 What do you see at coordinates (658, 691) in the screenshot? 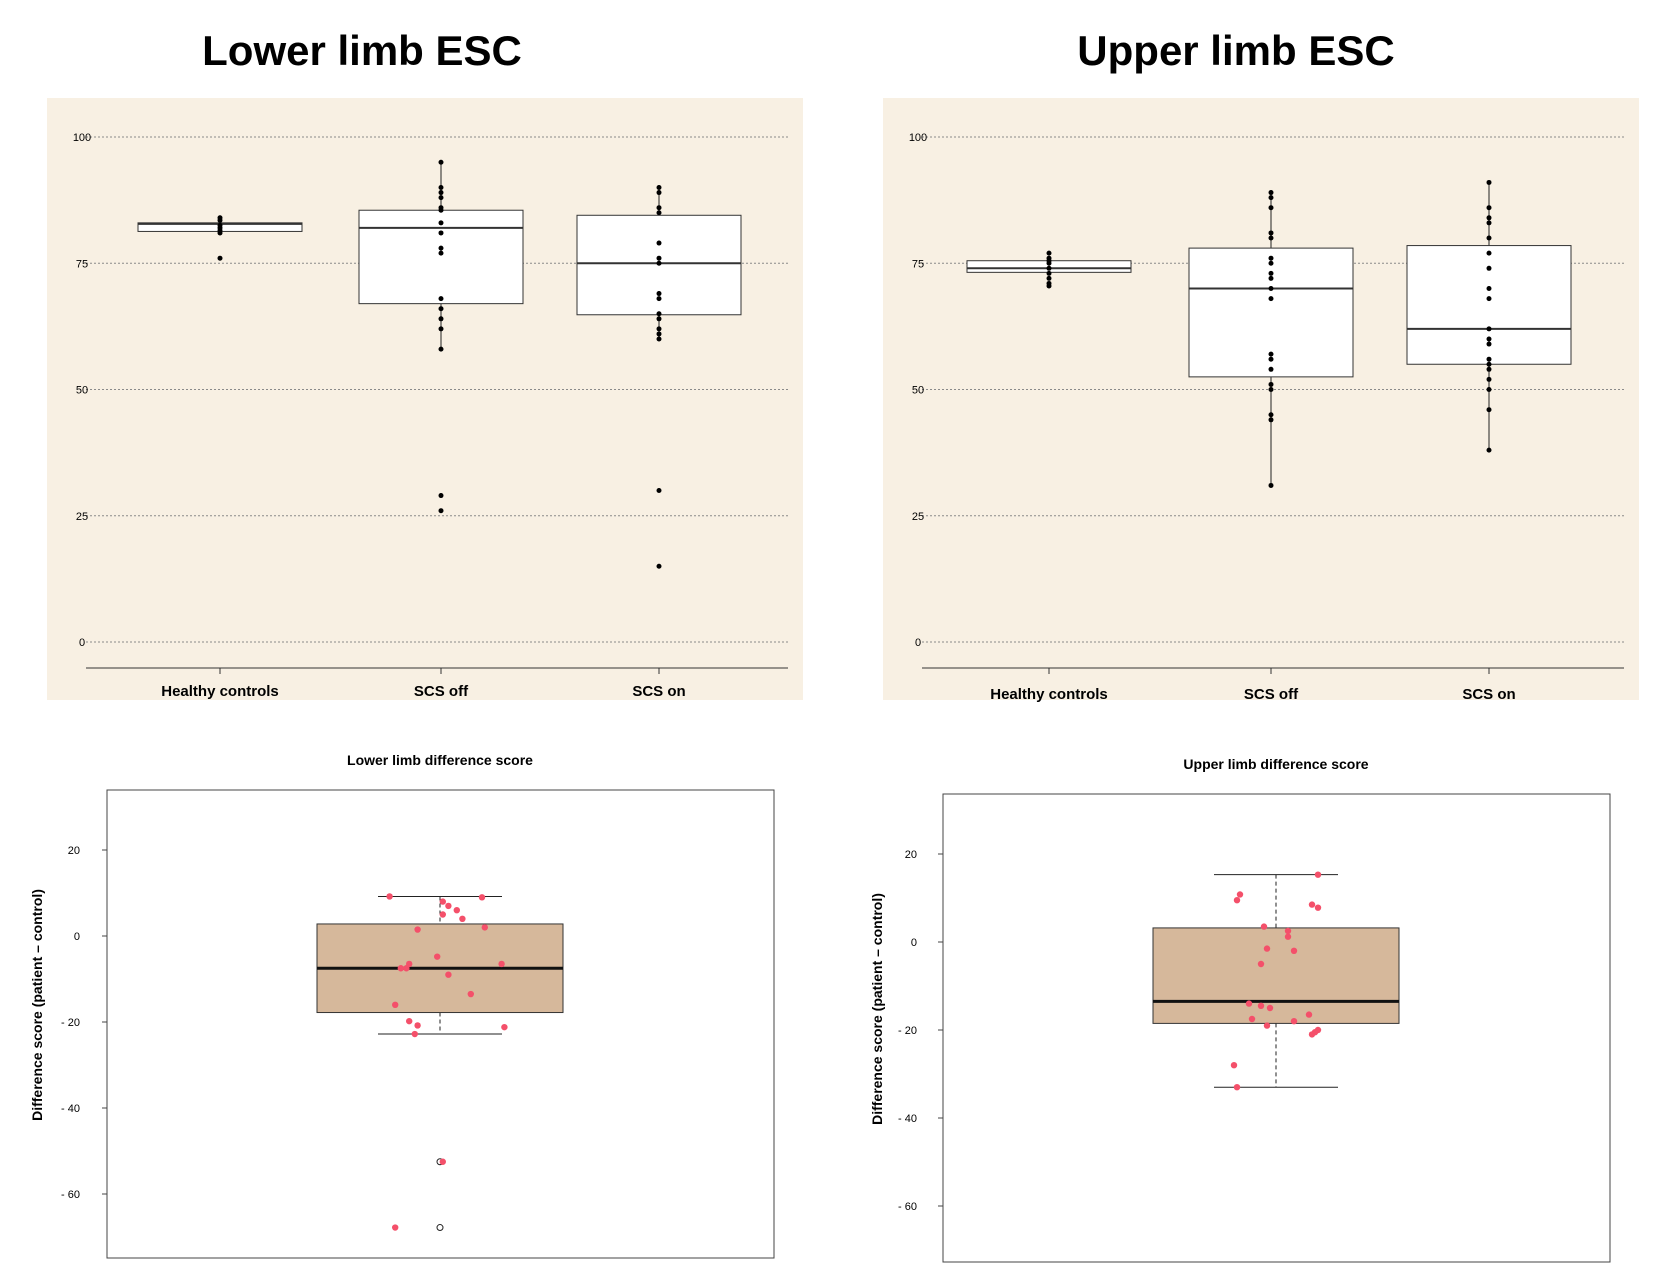
I see `x-category-label: SCS on` at bounding box center [658, 691].